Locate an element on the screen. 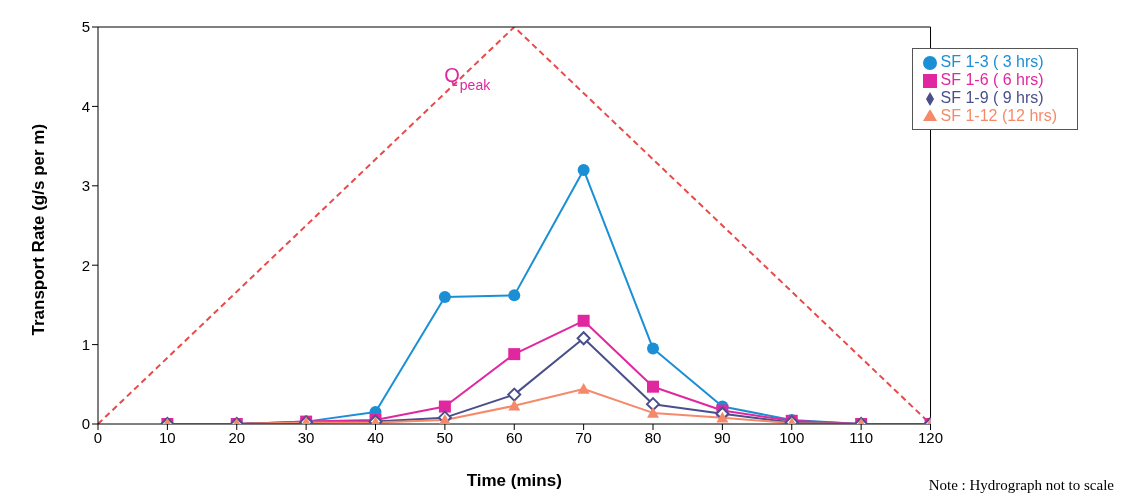  legend-label: SF 1-9 ( 9 hrs) is located at coordinates (992, 97).